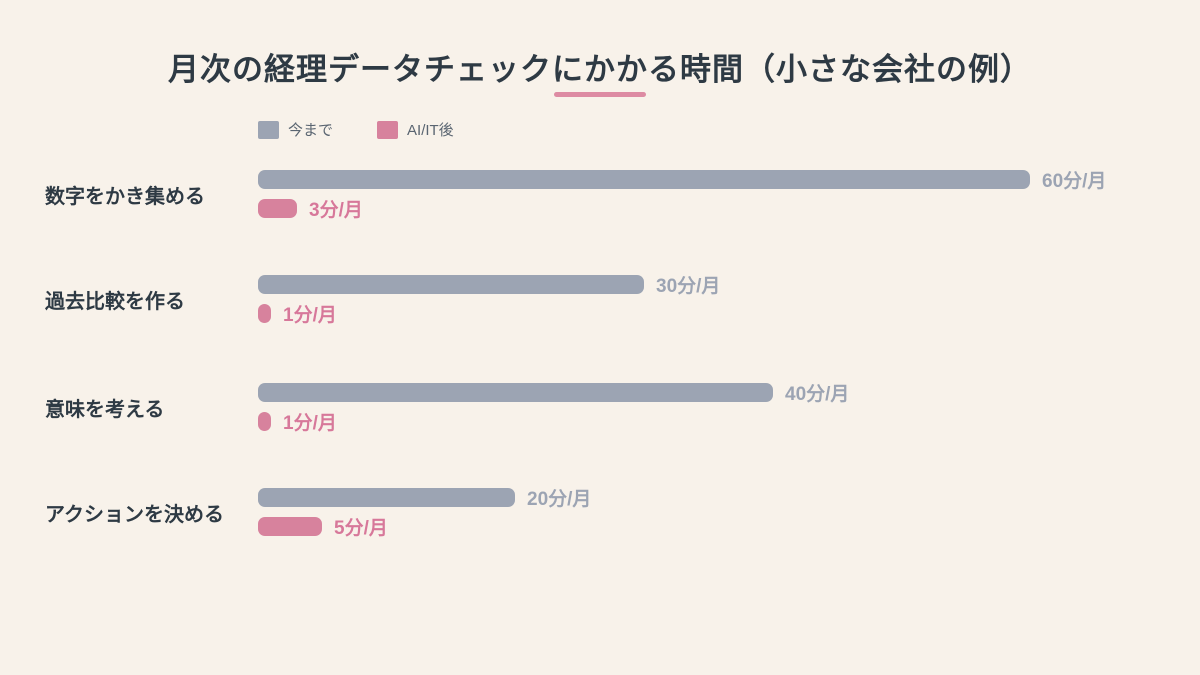 This screenshot has height=675, width=1200. Describe the element at coordinates (361, 528) in the screenshot. I see `bar-after-value: 5分/月` at that location.